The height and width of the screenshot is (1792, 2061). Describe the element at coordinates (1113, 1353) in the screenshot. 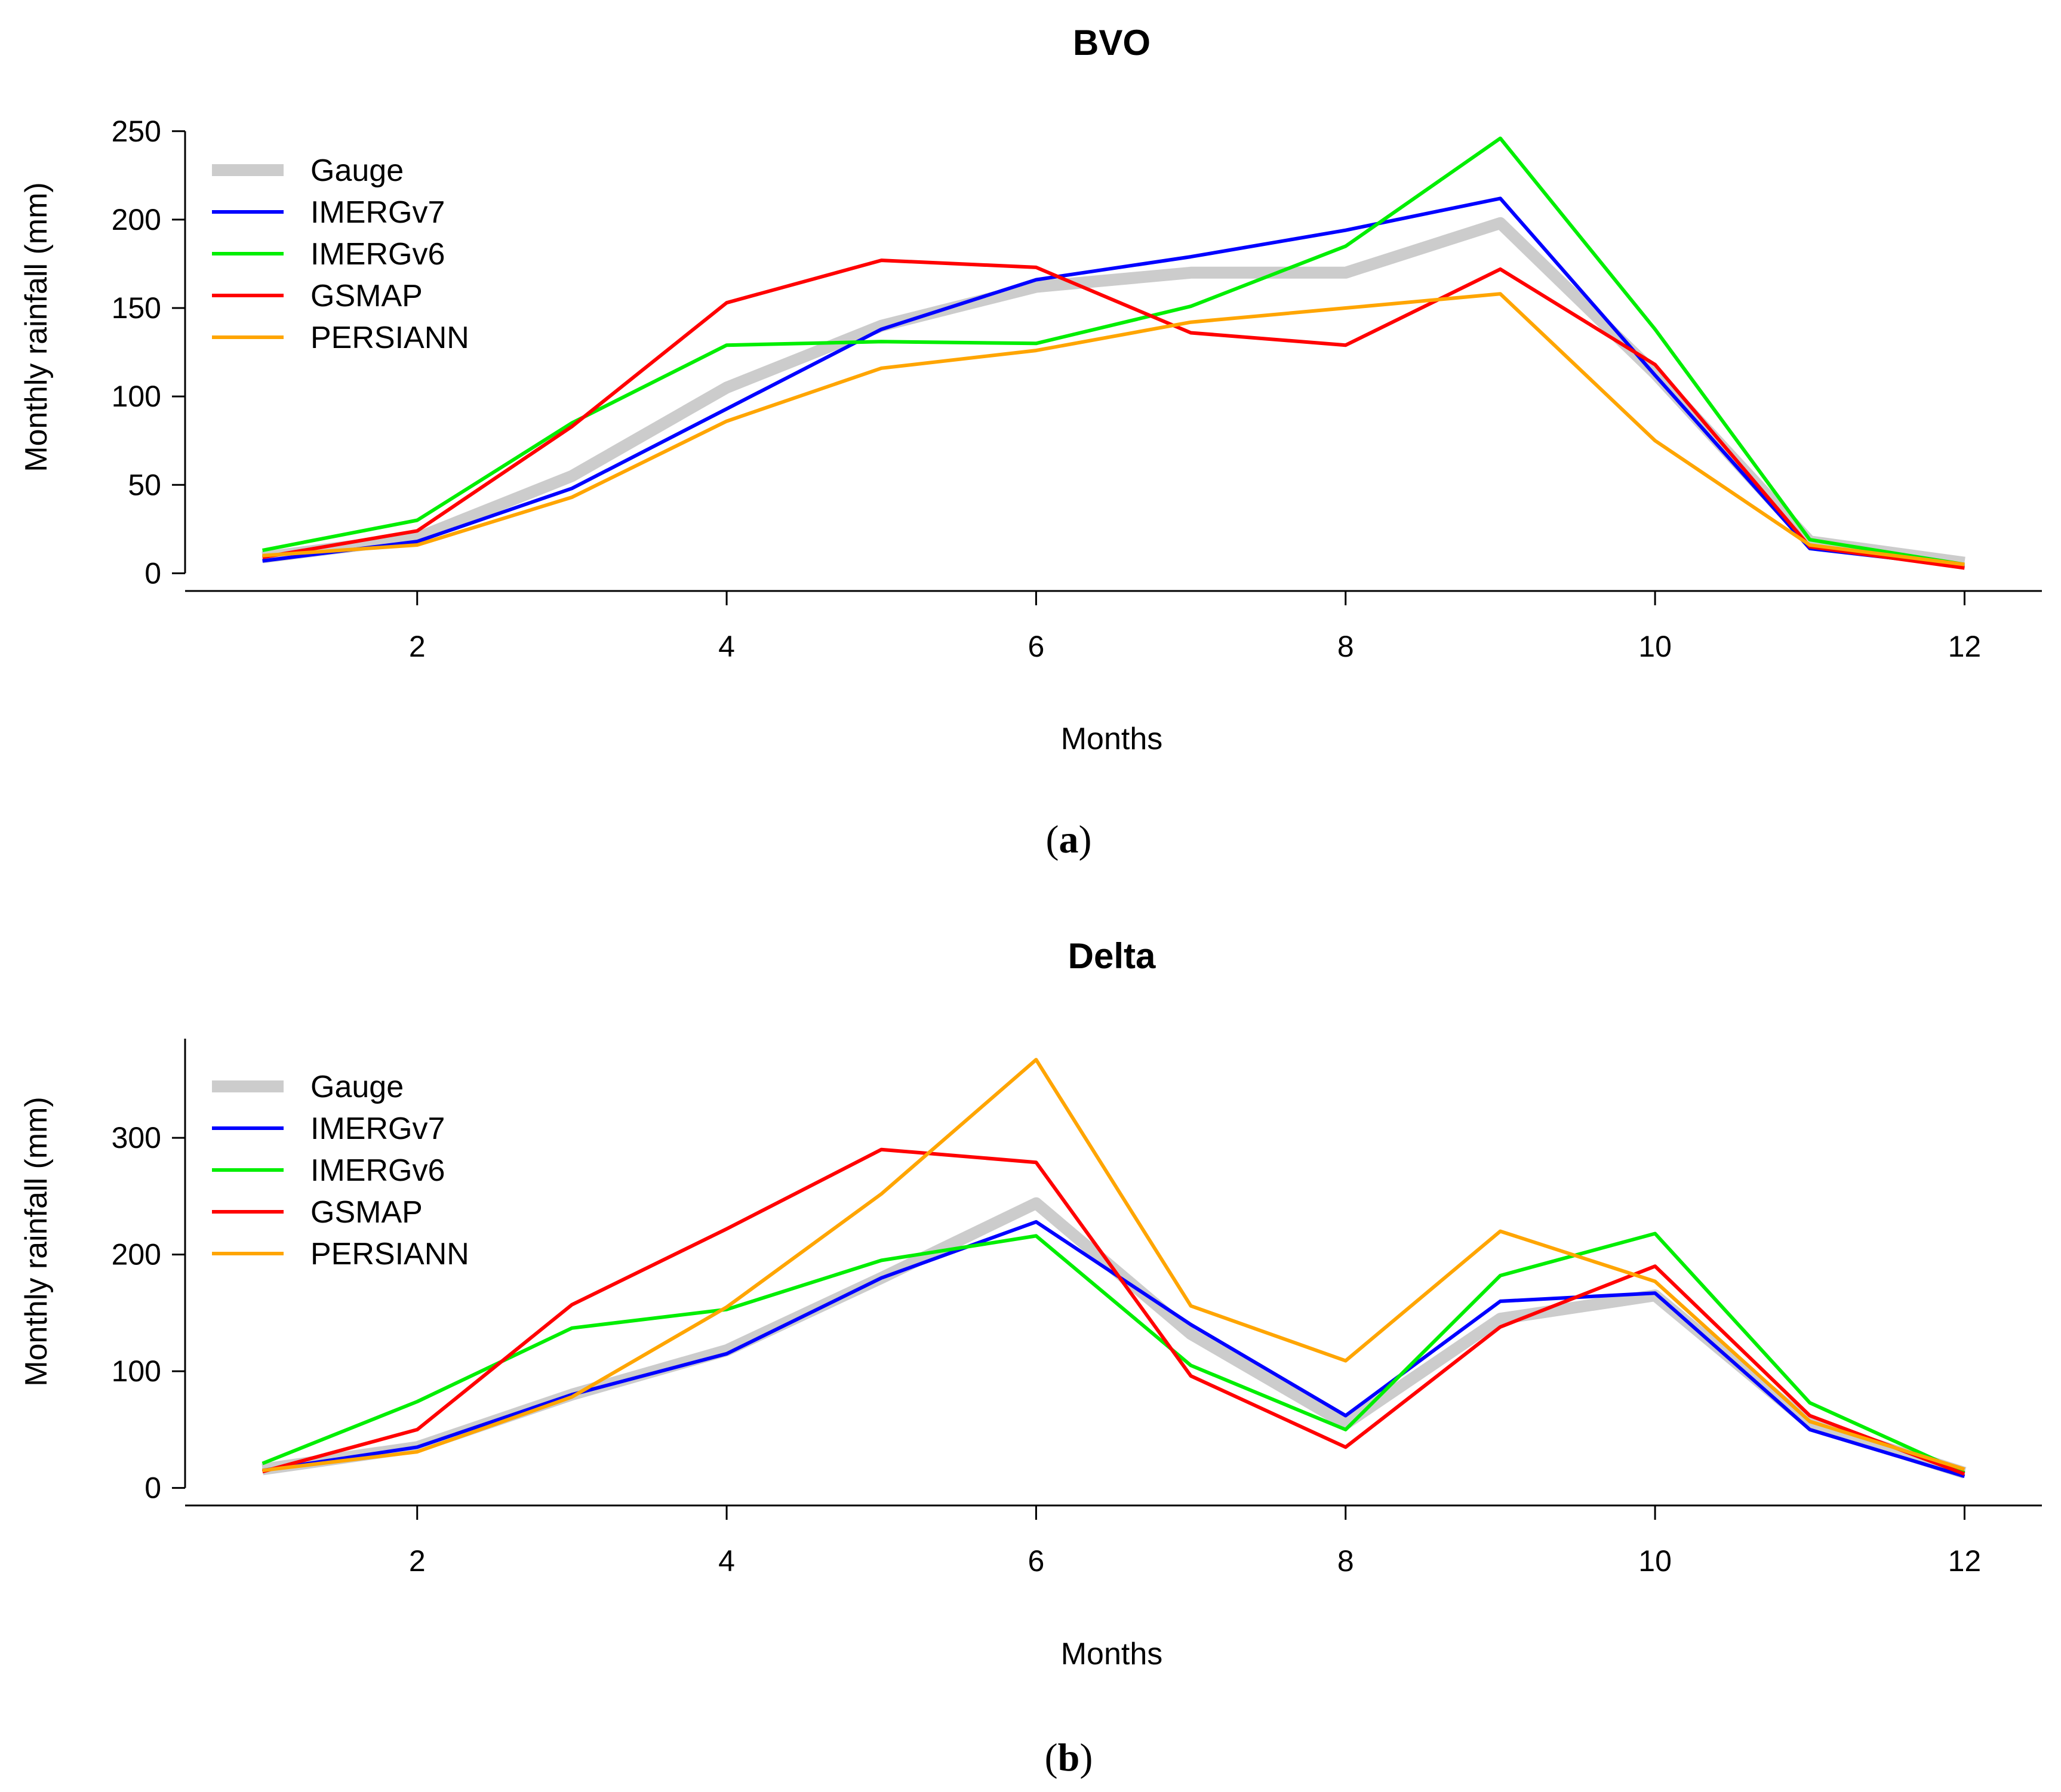

I see `series-line-imergv6` at that location.